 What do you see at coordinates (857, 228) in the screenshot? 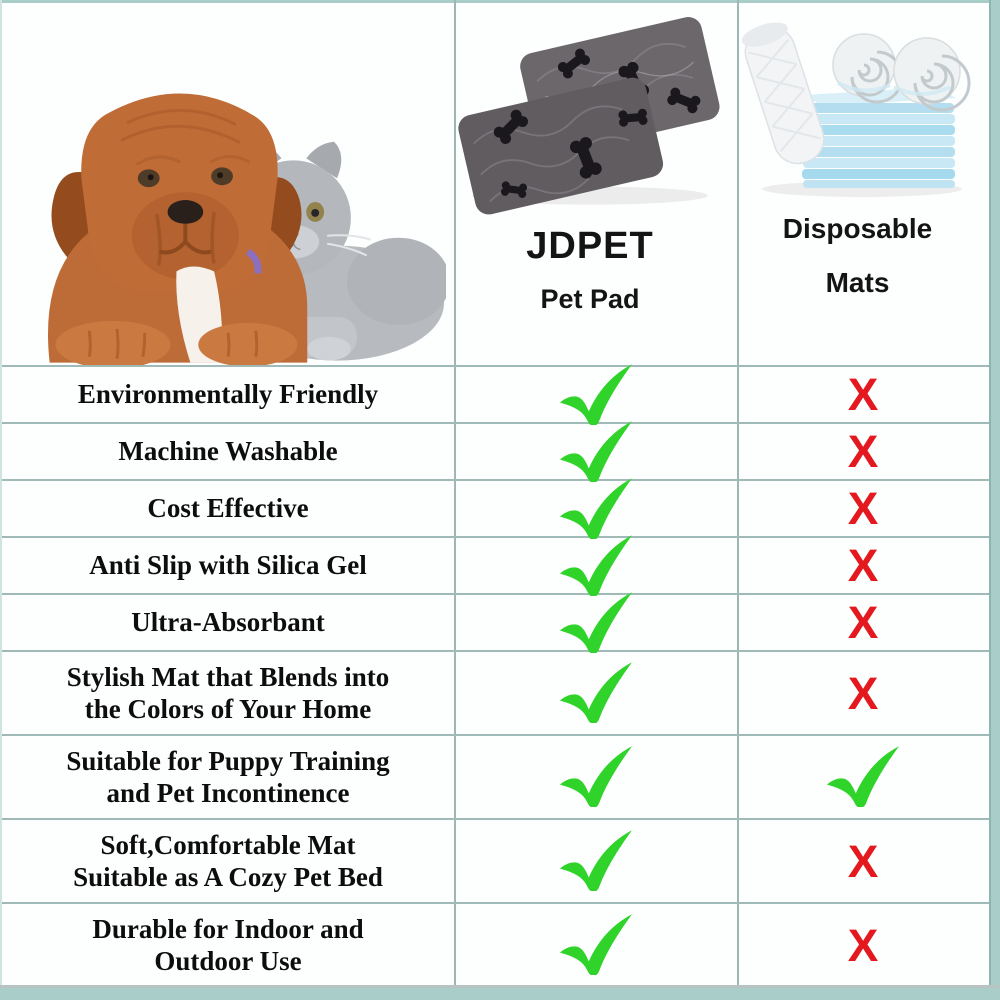
I see `product-name-disposable: Disposable` at bounding box center [857, 228].